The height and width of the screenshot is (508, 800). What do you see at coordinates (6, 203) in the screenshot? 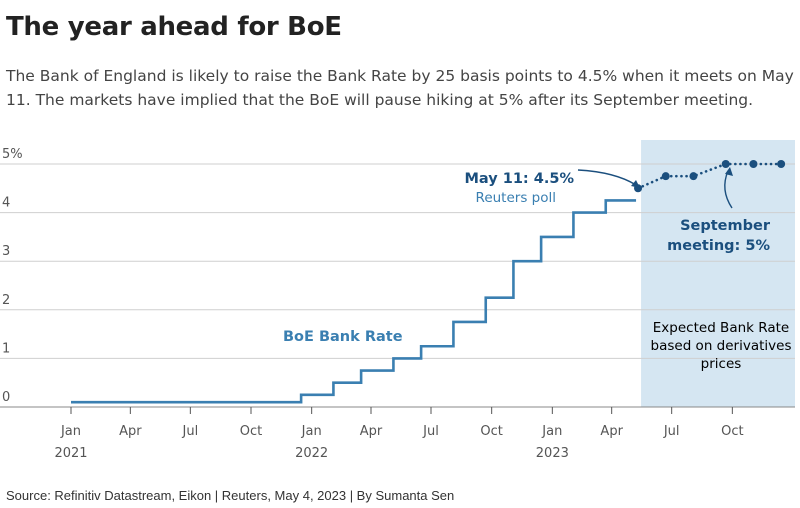
I see `y-tick-label: 4` at bounding box center [6, 203].